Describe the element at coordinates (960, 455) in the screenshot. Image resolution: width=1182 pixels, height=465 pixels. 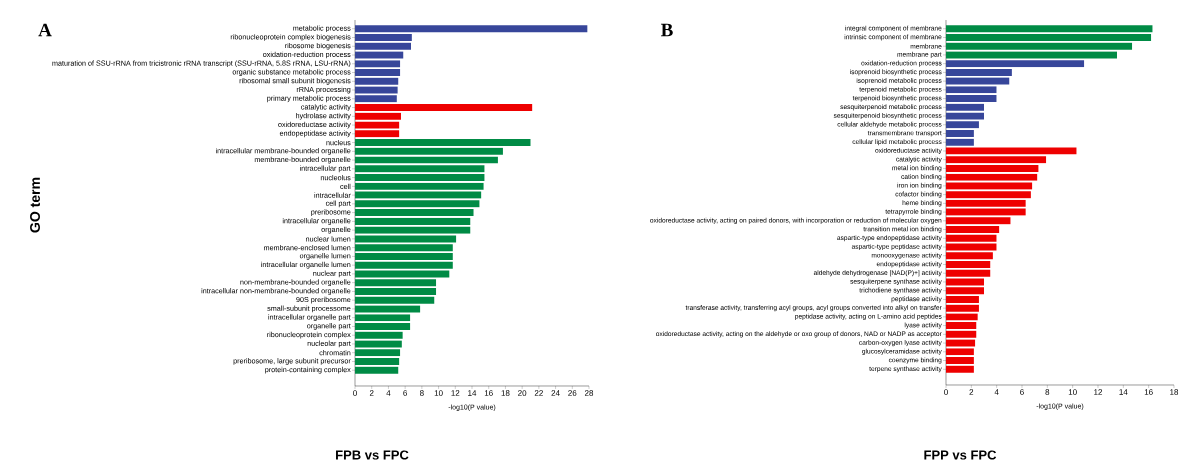
I see `text: FPP vs FPC` at that location.